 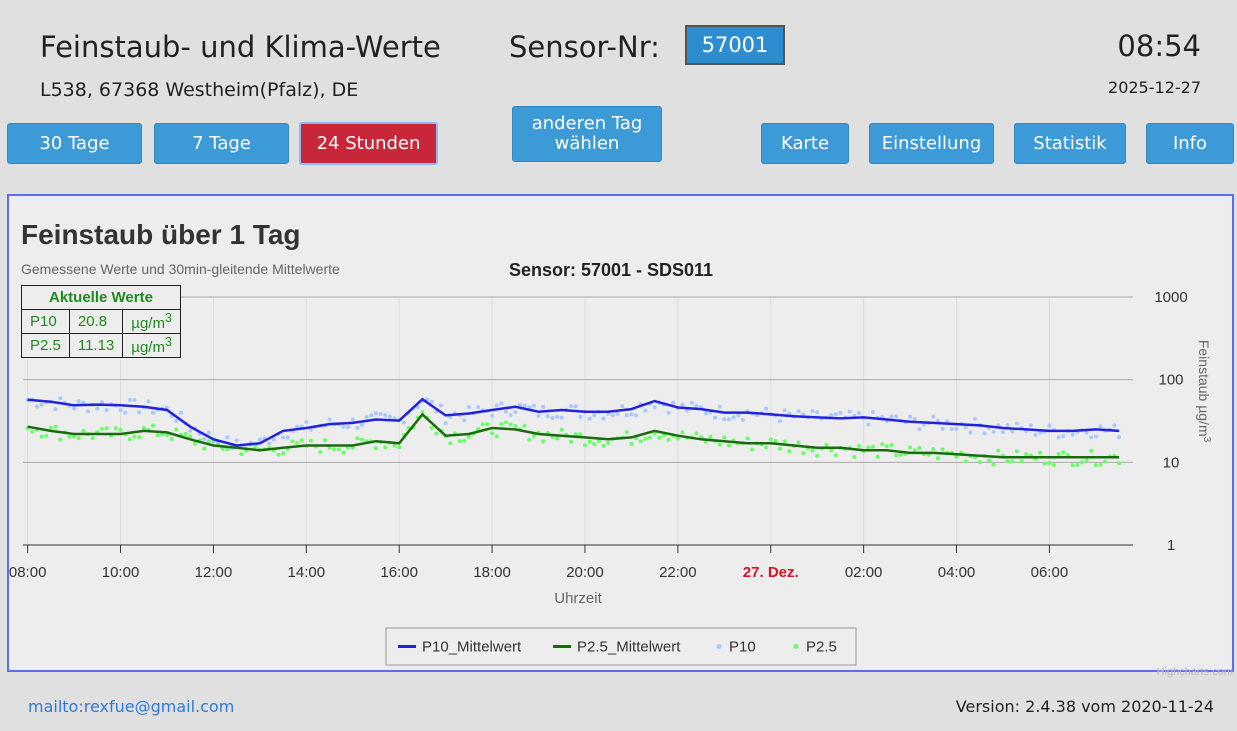 What do you see at coordinates (131, 706) in the screenshot?
I see `mail-link: mailto:rexfue@gmail.com` at bounding box center [131, 706].